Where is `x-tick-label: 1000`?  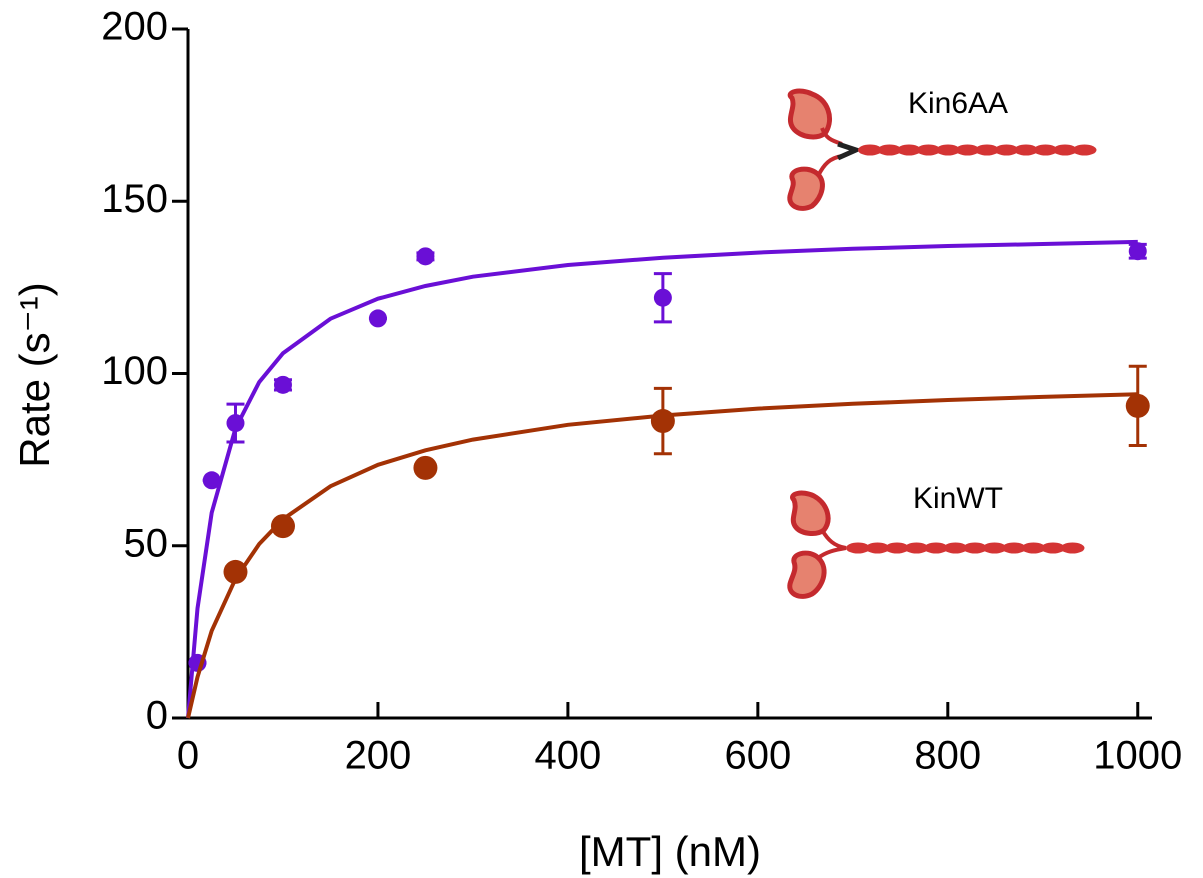 x-tick-label: 1000 is located at coordinates (1137, 756).